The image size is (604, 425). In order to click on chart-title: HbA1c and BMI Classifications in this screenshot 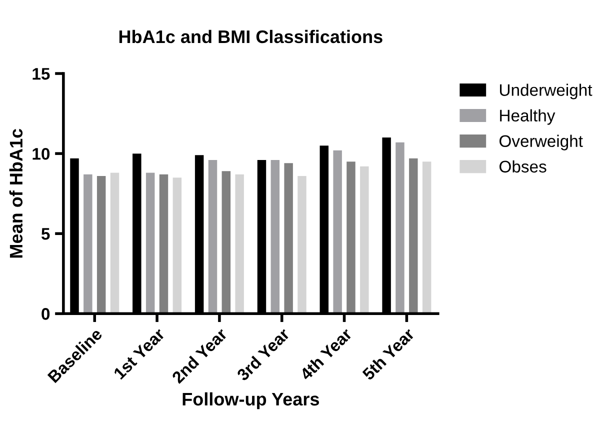, I will do `click(250, 37)`.